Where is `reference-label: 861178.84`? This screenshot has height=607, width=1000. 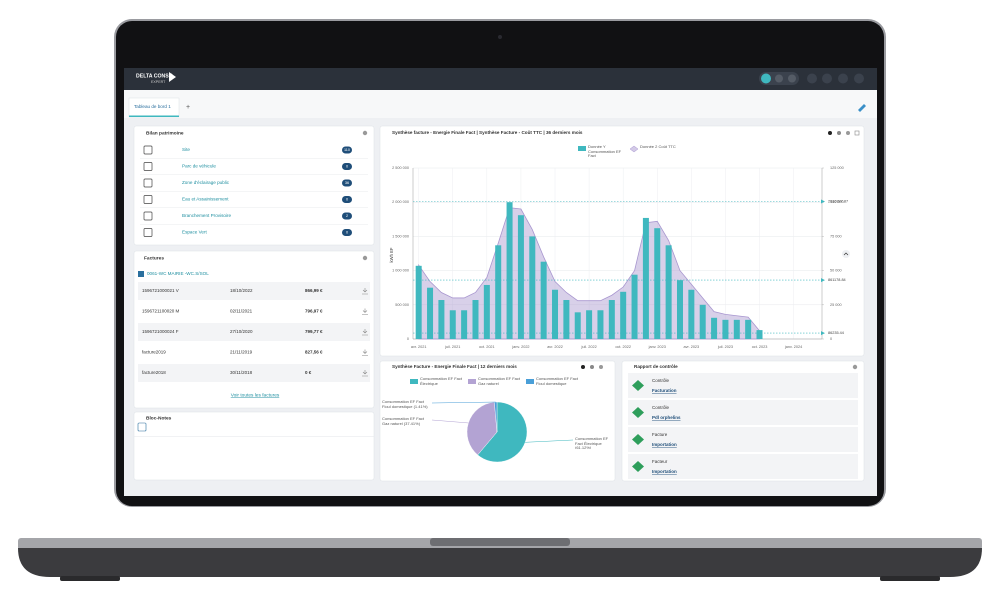
reference-label: 861178.84 is located at coordinates (837, 280).